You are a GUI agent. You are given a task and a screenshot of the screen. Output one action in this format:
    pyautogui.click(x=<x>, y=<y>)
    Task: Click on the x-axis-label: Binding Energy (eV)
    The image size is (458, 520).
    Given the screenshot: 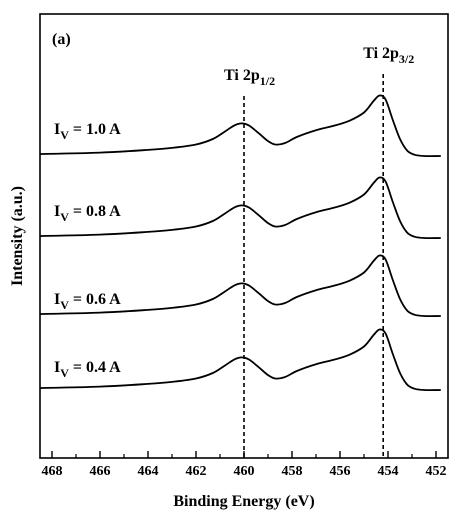 What is the action you would take?
    pyautogui.click(x=243, y=501)
    